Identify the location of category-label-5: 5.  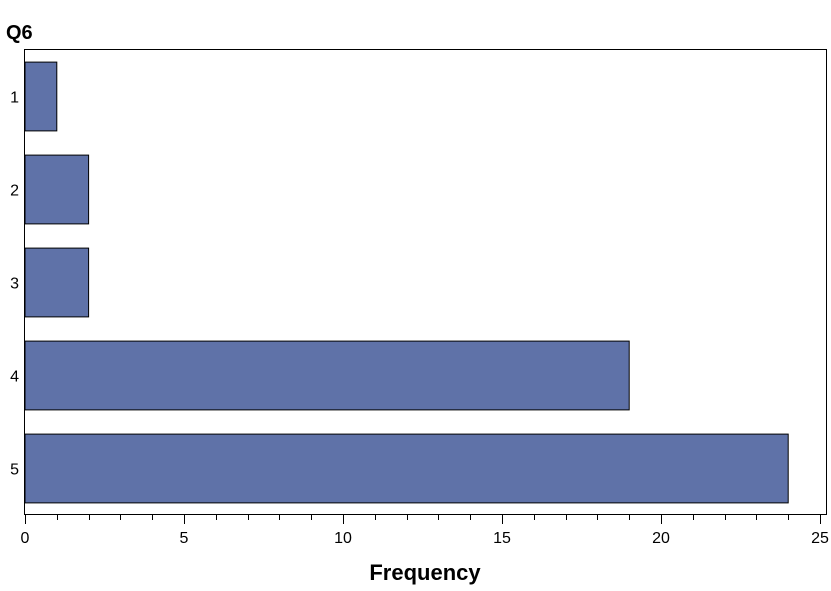
(14, 470).